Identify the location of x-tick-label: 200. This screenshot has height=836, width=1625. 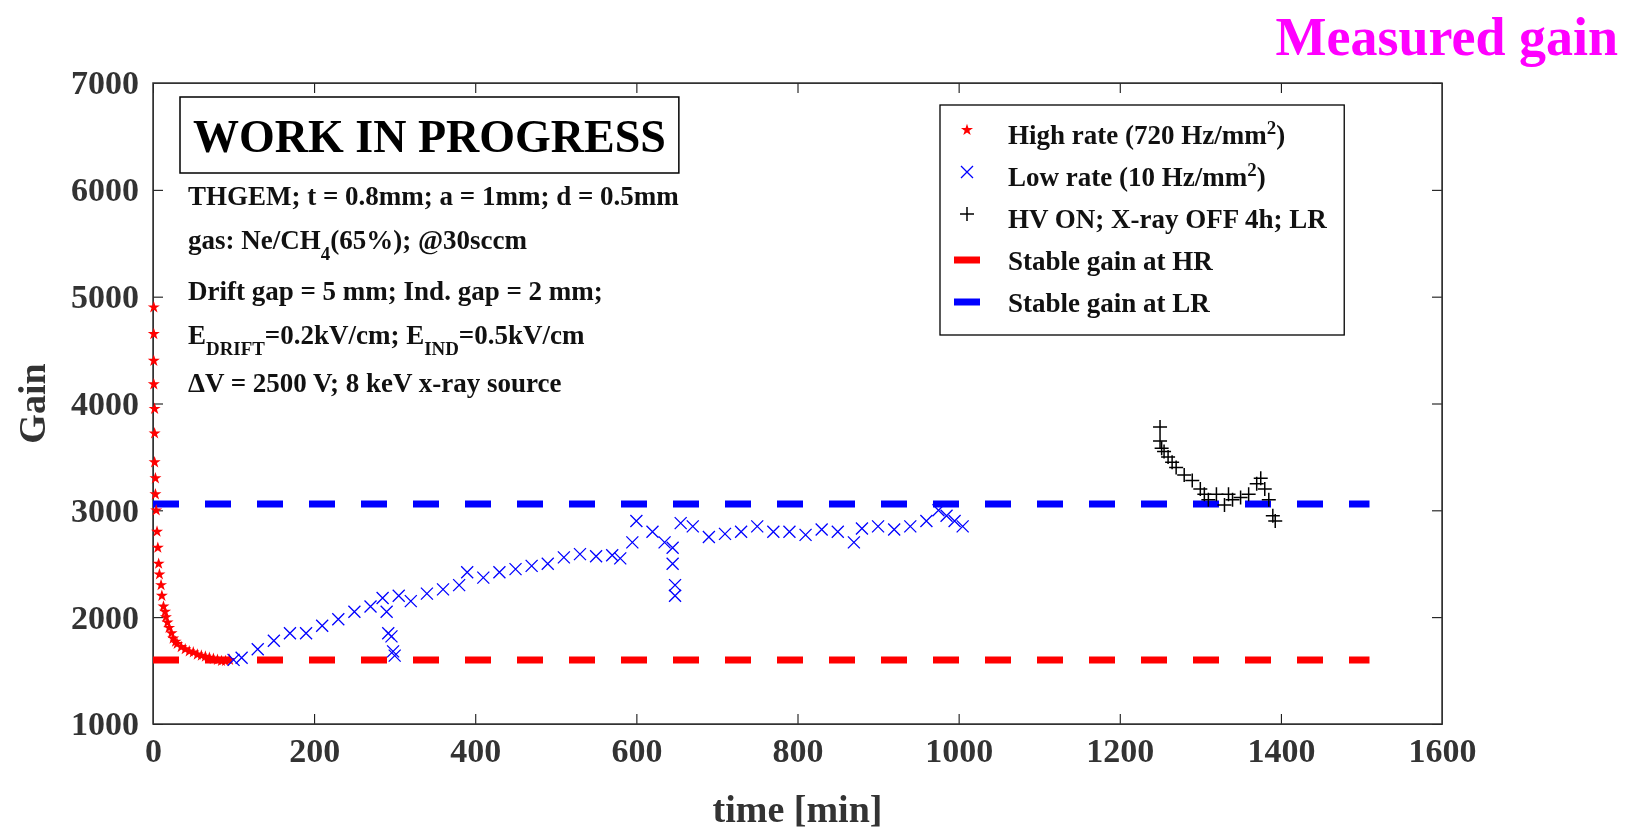
(315, 751).